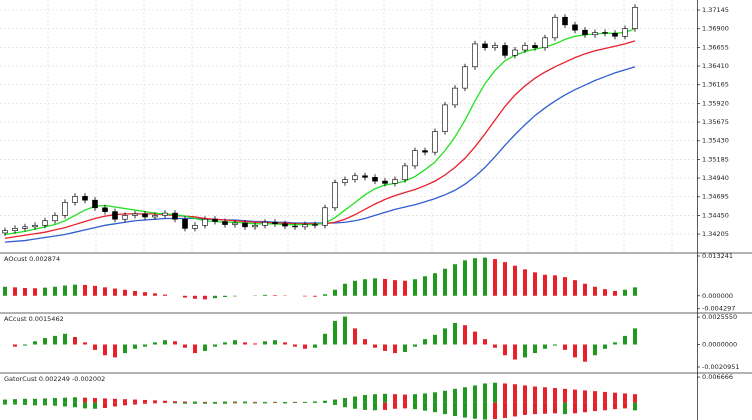 Image resolution: width=752 pixels, height=420 pixels. What do you see at coordinates (54, 379) in the screenshot?
I see `pane-title: GatorCust 0.002249 -0.002002` at bounding box center [54, 379].